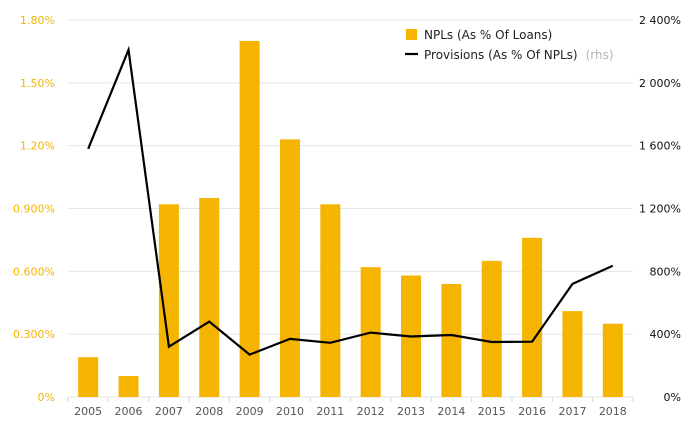 The height and width of the screenshot is (433, 700). I want to click on x-axis-tick-label: 2006, so click(129, 411).